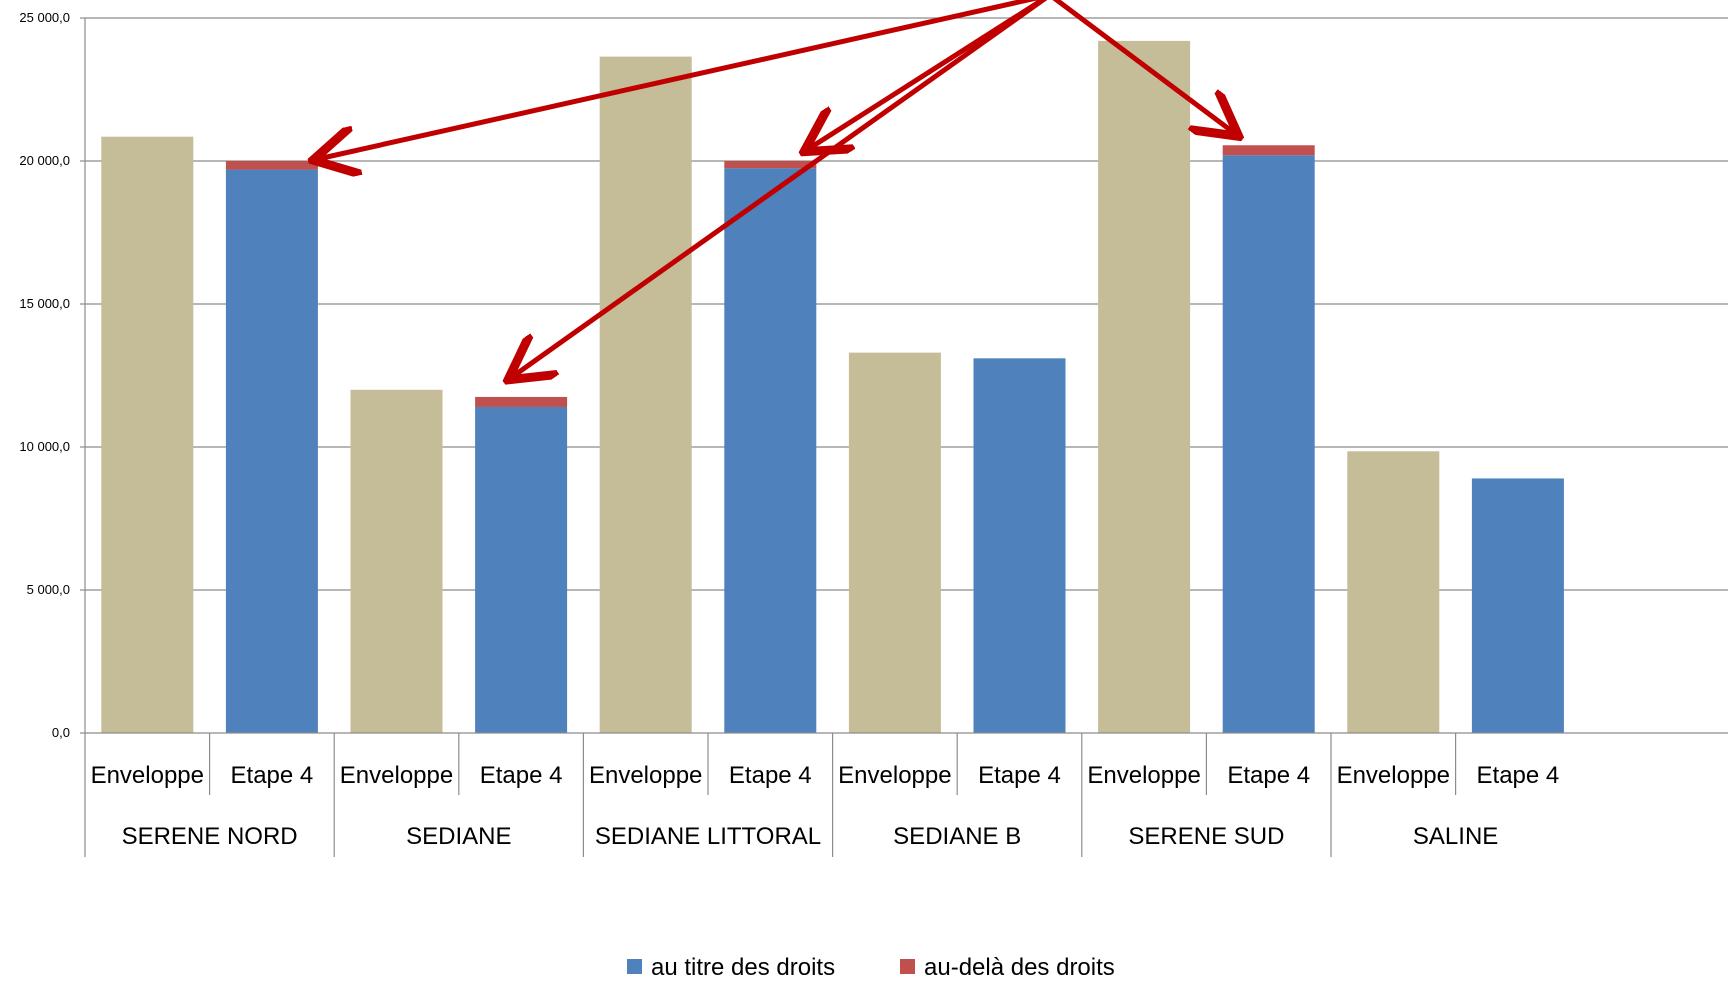  What do you see at coordinates (44, 17) in the screenshot?
I see `y-tick-label: 25 000,0` at bounding box center [44, 17].